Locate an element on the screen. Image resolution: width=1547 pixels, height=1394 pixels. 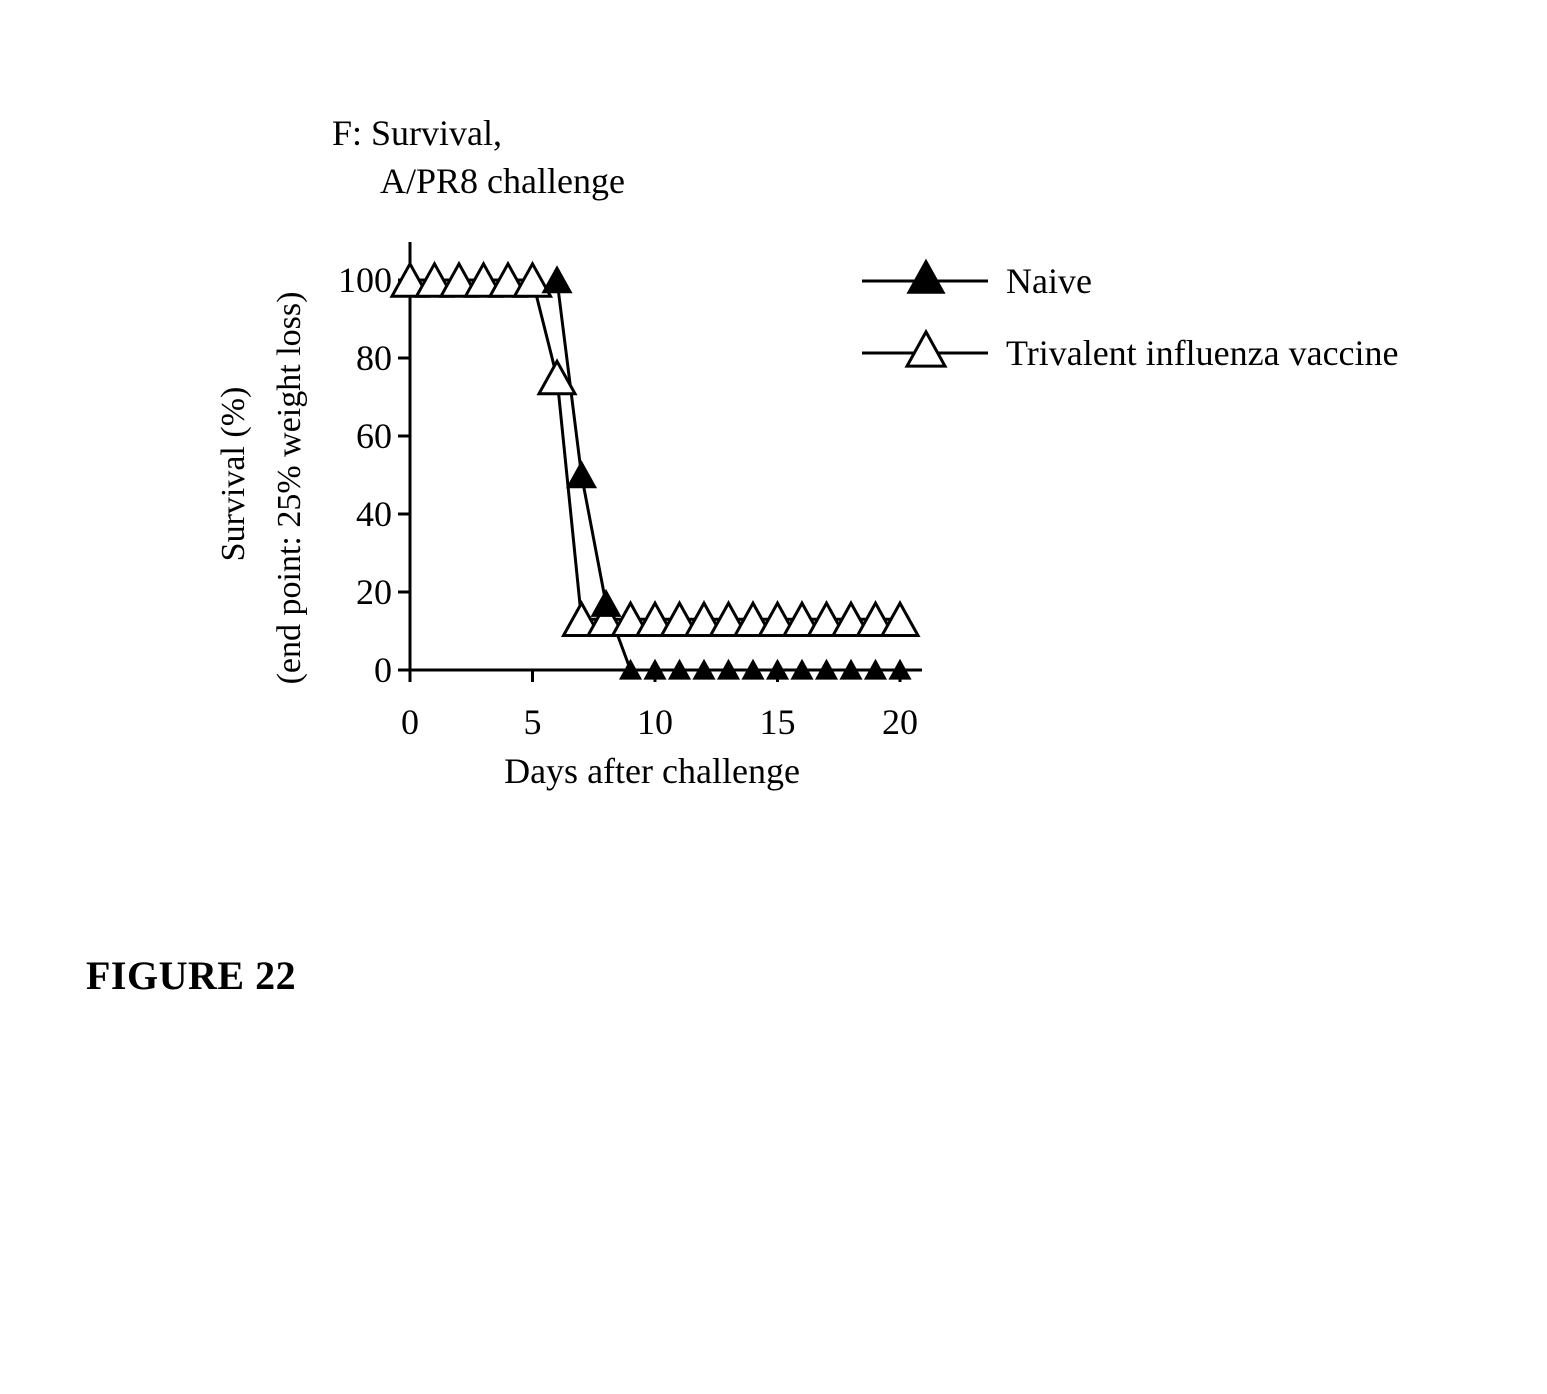
y-tick-label: 100 is located at coordinates (365, 280).